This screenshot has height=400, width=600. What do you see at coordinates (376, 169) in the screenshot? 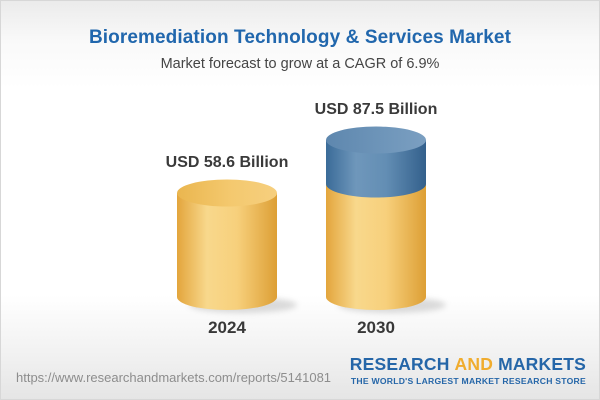
I see `bar-2030-growth-segment` at bounding box center [376, 169].